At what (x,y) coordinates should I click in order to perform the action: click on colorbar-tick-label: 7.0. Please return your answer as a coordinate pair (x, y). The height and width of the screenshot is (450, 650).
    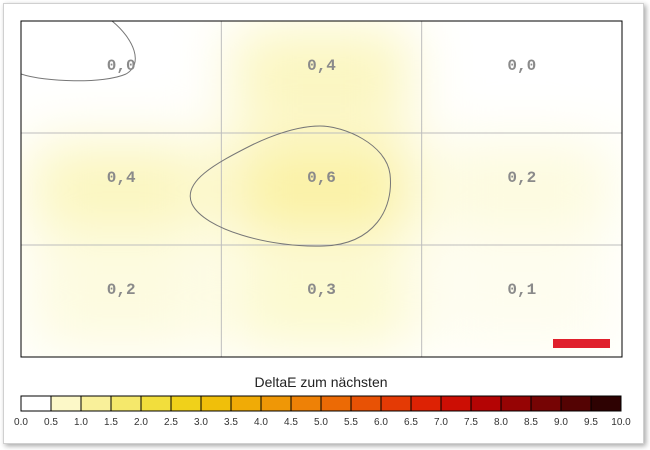
    Looking at the image, I should click on (441, 422).